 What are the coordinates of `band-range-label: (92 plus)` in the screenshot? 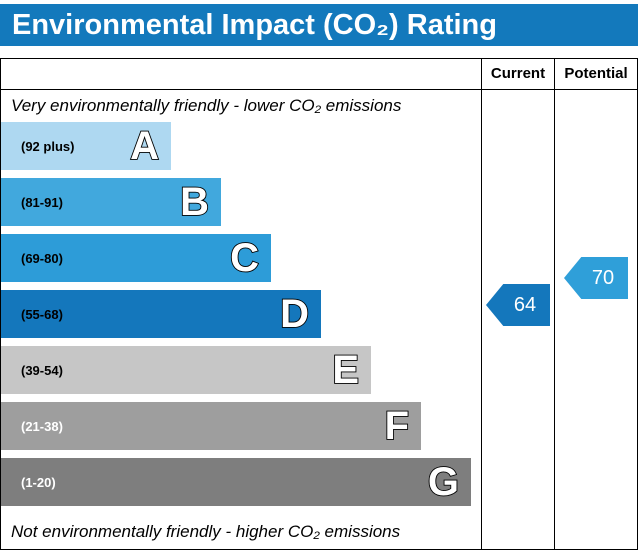 It's located at (48, 146).